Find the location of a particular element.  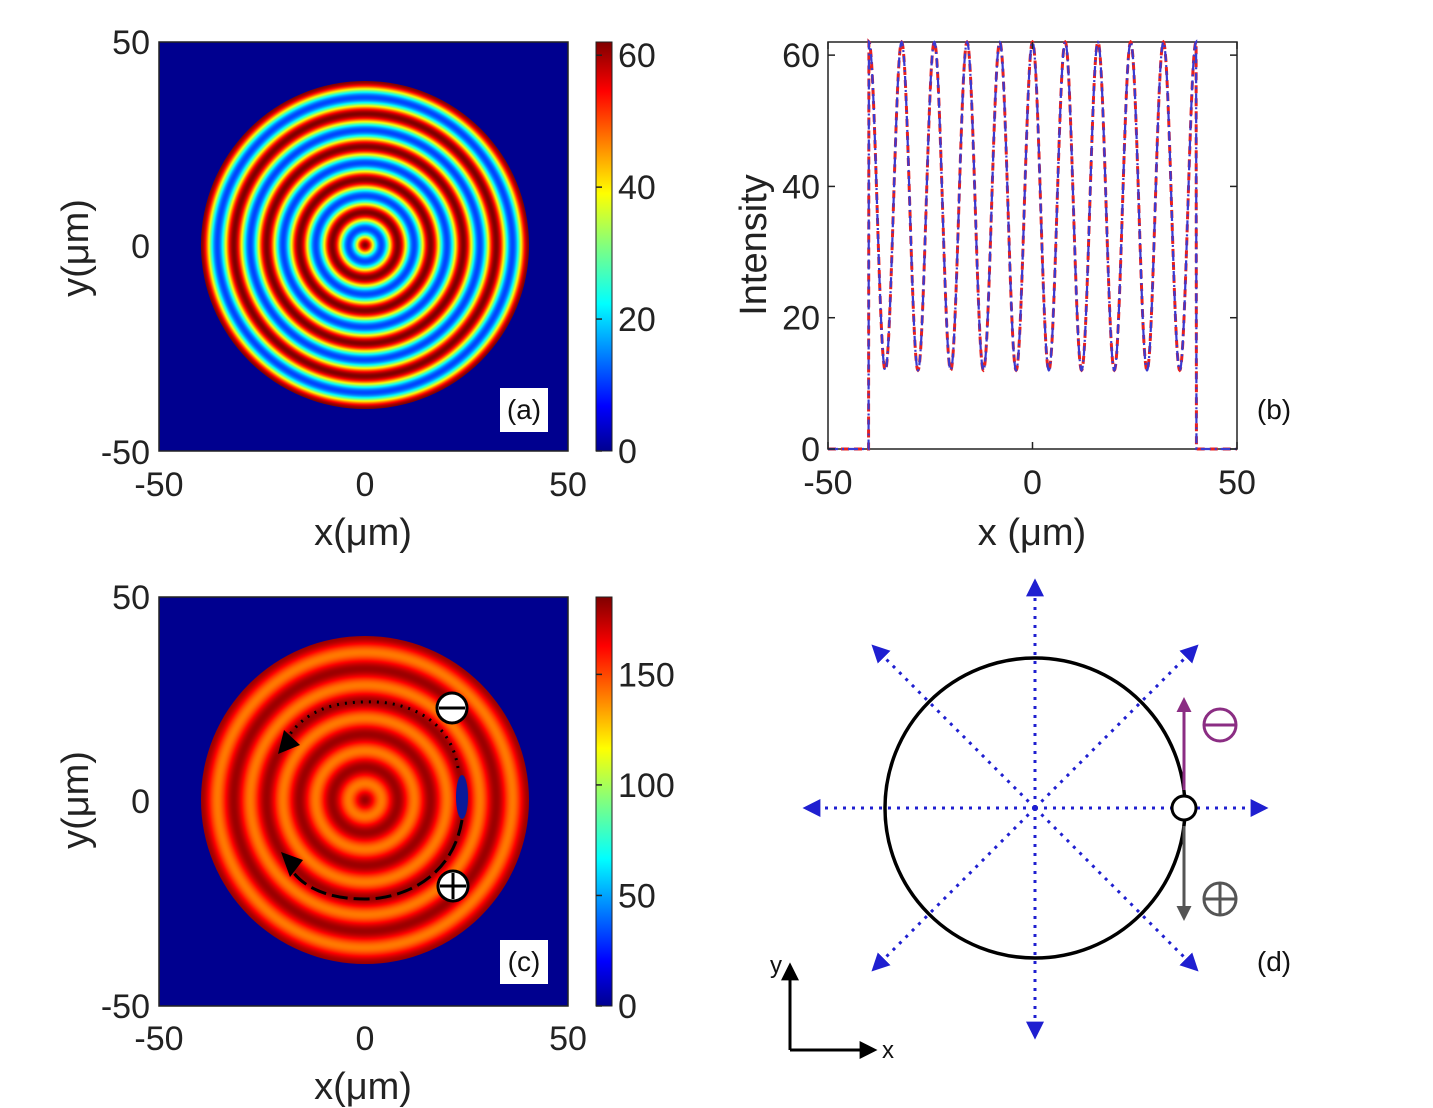

panel-c-xtick-min: -50 is located at coordinates (158, 1039).